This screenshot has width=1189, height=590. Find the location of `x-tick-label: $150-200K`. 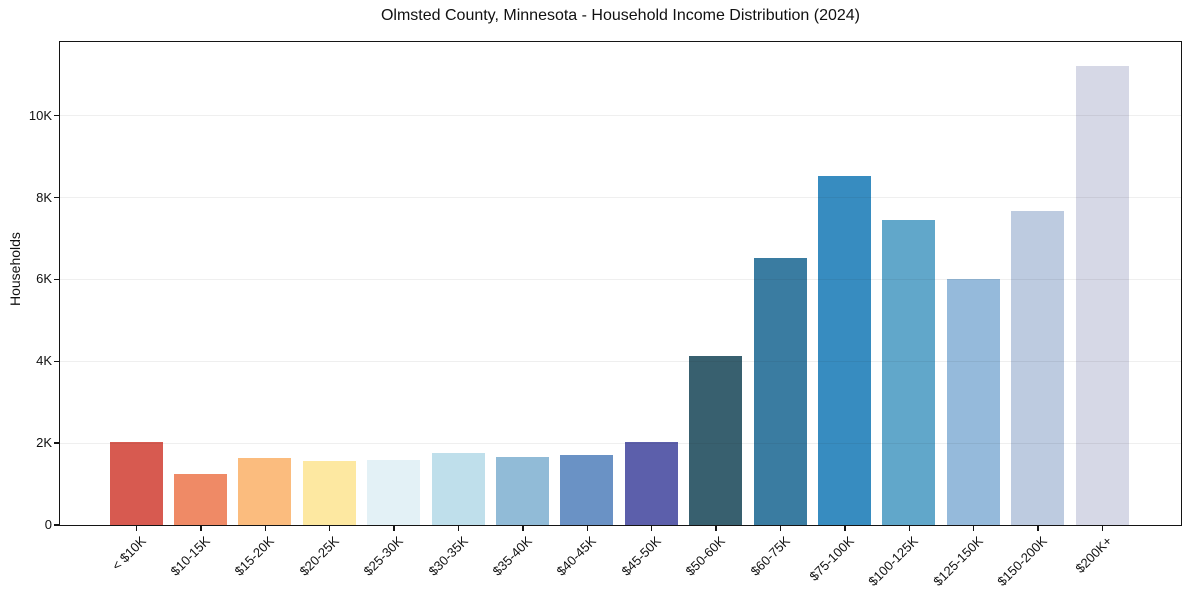

x-tick-label: $150-200K is located at coordinates (1022, 561).